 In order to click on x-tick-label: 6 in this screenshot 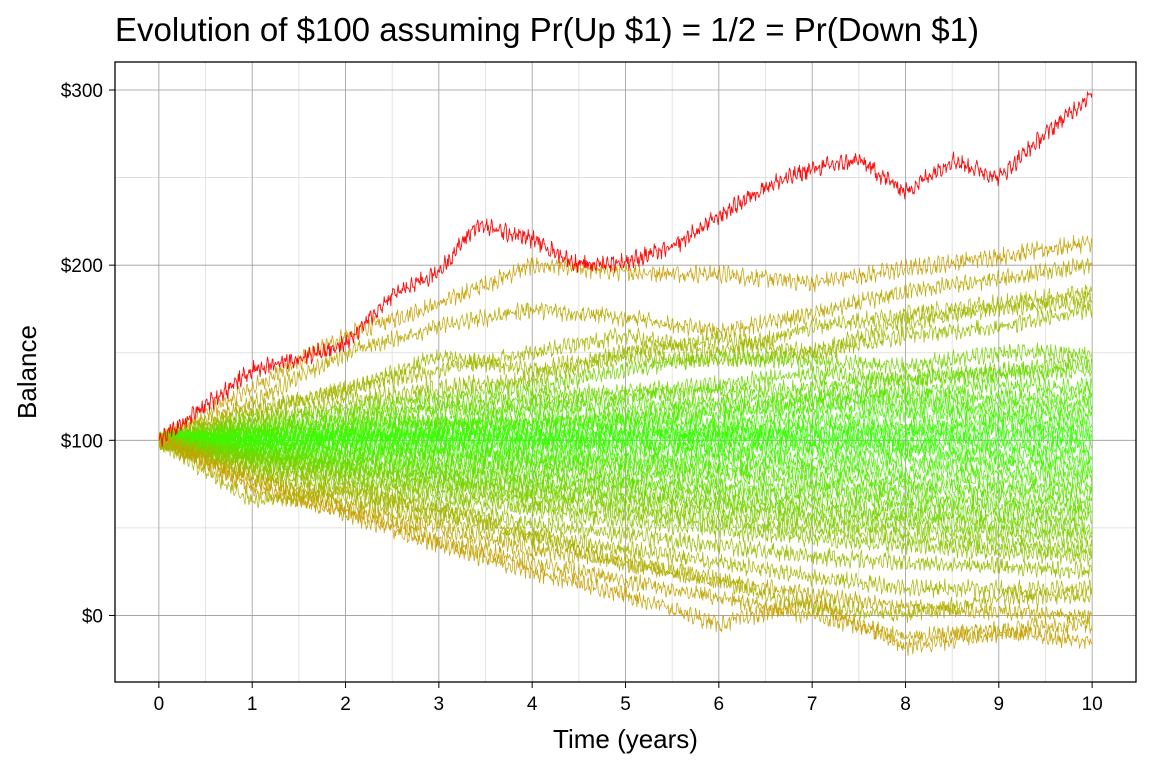, I will do `click(719, 704)`.